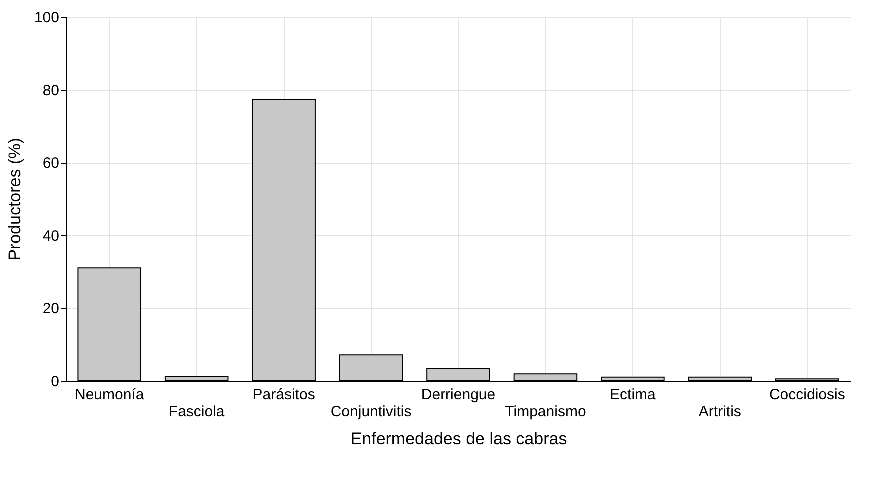 The image size is (882, 478). What do you see at coordinates (458, 395) in the screenshot?
I see `x-tick-label: Derriengue` at bounding box center [458, 395].